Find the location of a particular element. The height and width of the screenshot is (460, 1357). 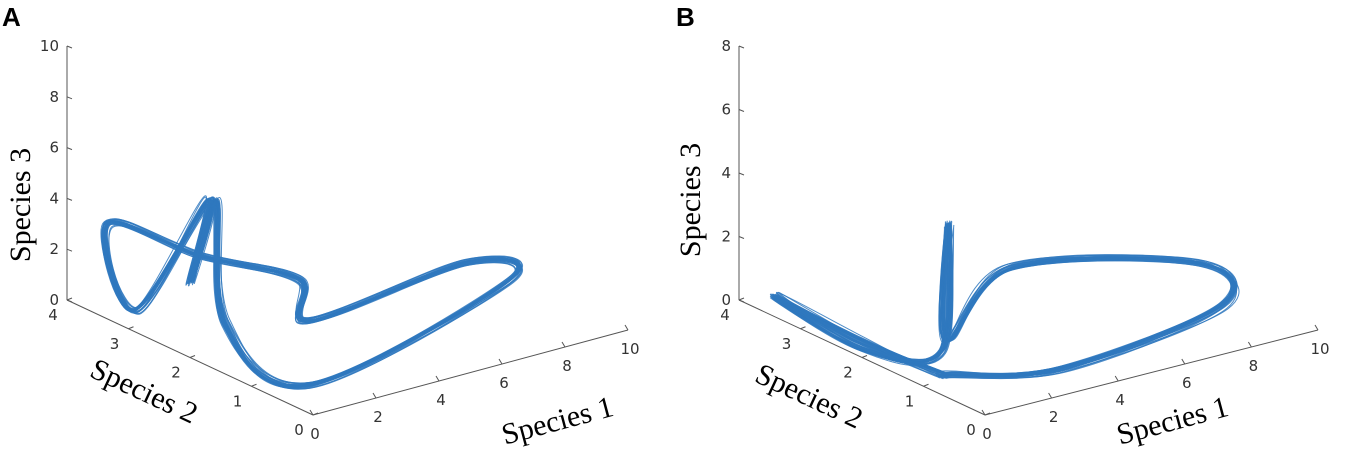

z-tick-label: 6 is located at coordinates (726, 110).